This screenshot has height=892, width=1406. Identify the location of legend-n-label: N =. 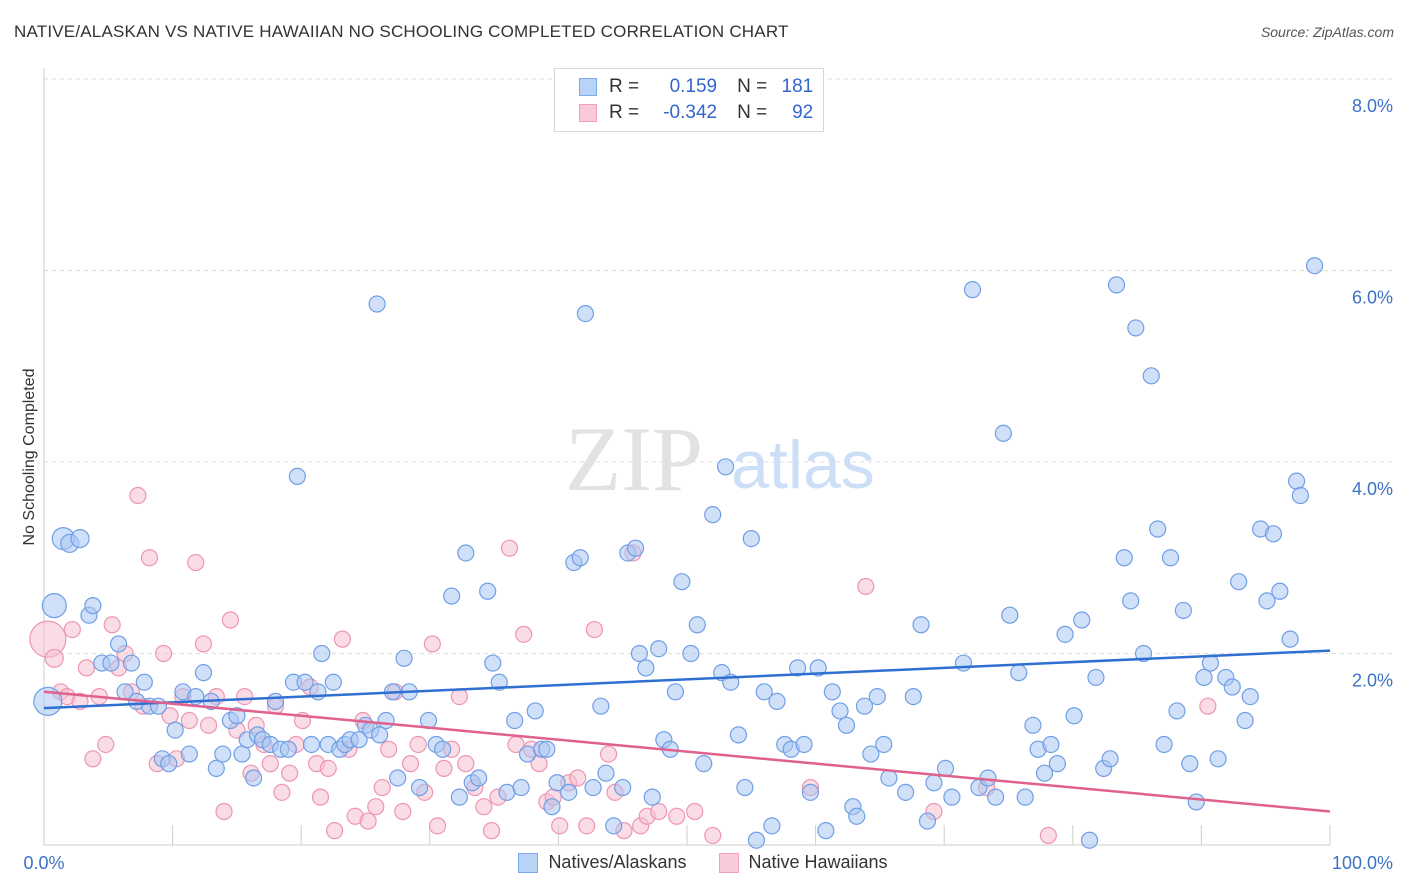
(752, 112).